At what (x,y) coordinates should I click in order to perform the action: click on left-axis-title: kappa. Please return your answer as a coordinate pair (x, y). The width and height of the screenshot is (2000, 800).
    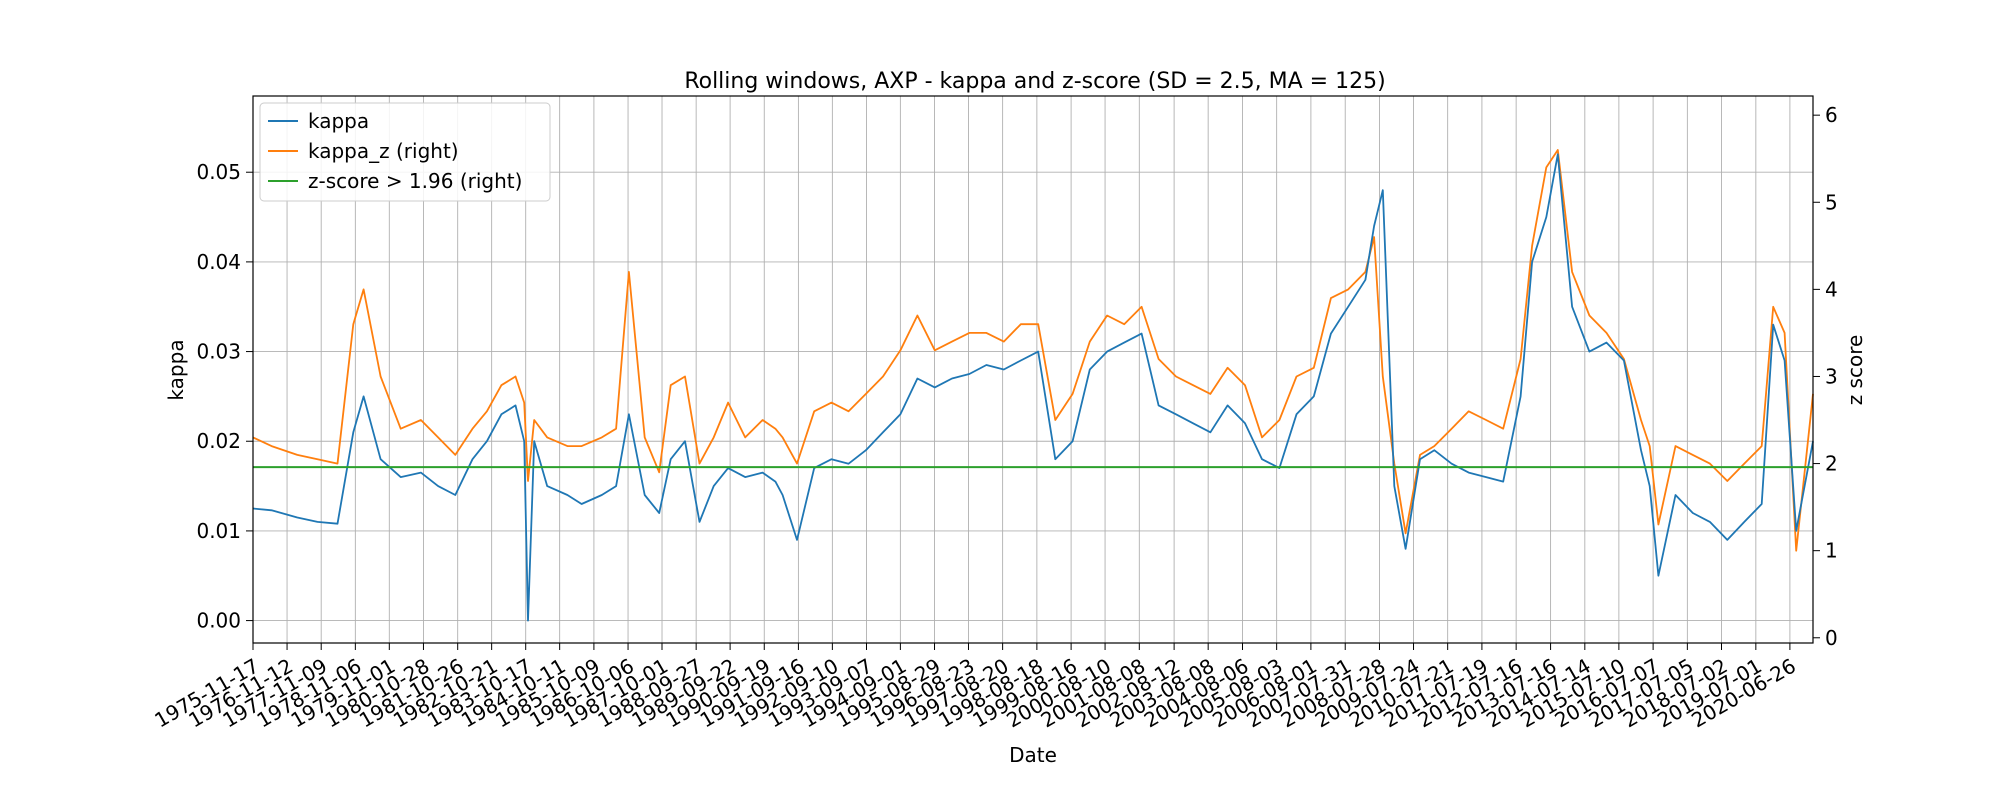
    Looking at the image, I should click on (176, 369).